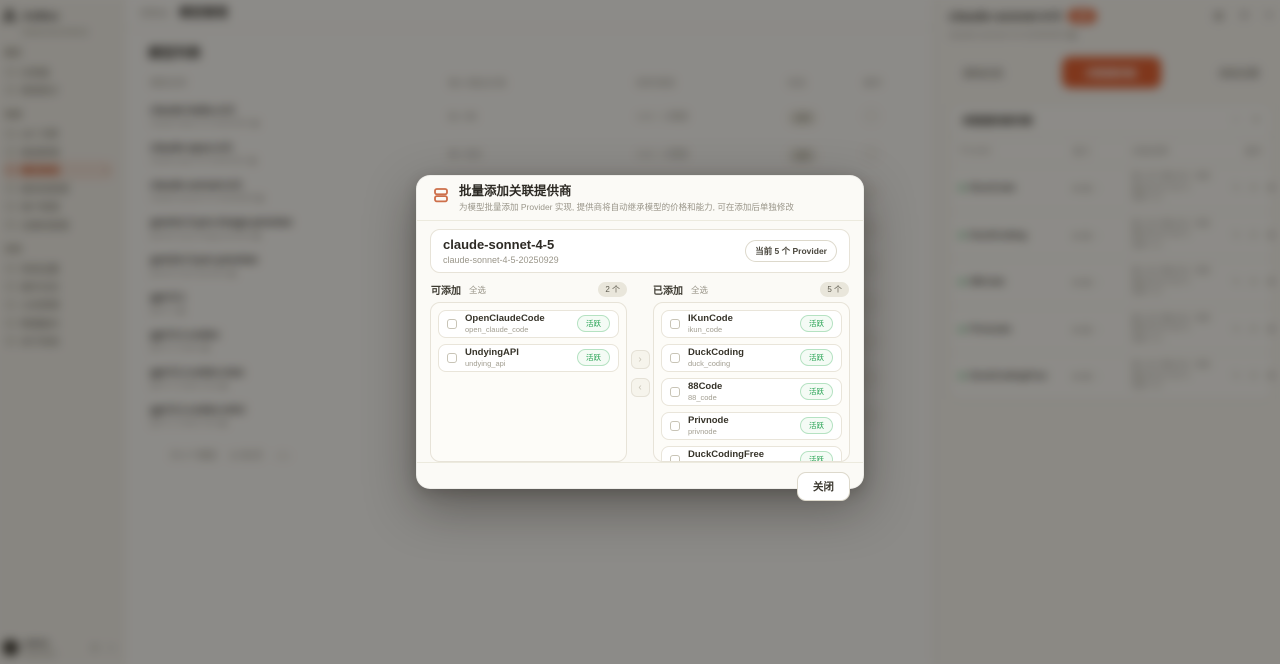 This screenshot has height=664, width=1280. What do you see at coordinates (668, 291) in the screenshot?
I see `added-label: 已添加` at bounding box center [668, 291].